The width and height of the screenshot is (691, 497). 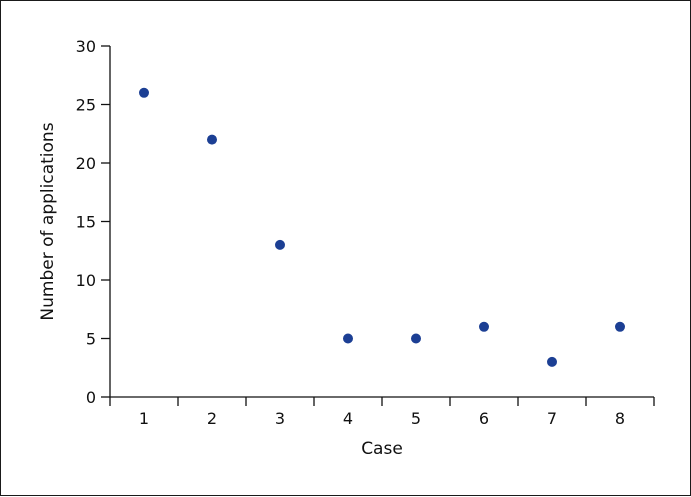 What do you see at coordinates (620, 418) in the screenshot?
I see `x-tick-label: 8` at bounding box center [620, 418].